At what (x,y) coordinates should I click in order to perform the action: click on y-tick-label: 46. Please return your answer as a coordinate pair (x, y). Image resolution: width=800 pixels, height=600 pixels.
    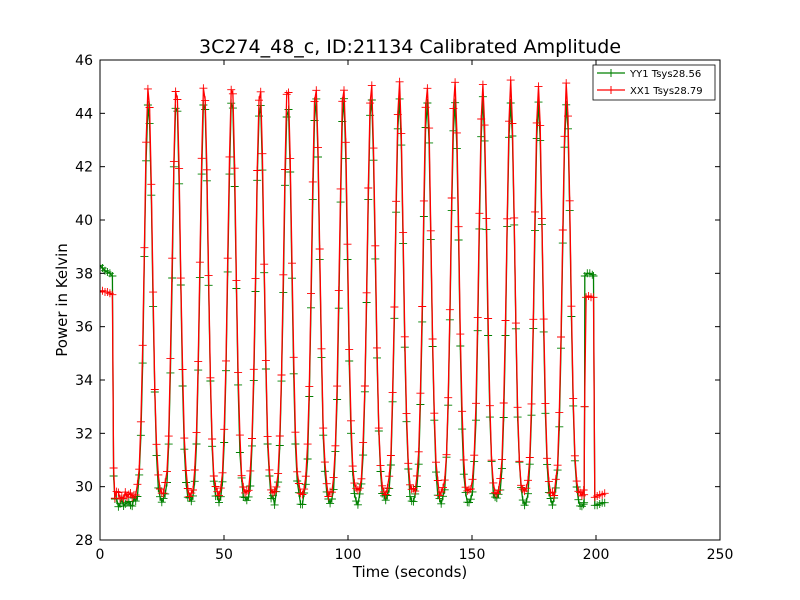
    Looking at the image, I should click on (84, 61).